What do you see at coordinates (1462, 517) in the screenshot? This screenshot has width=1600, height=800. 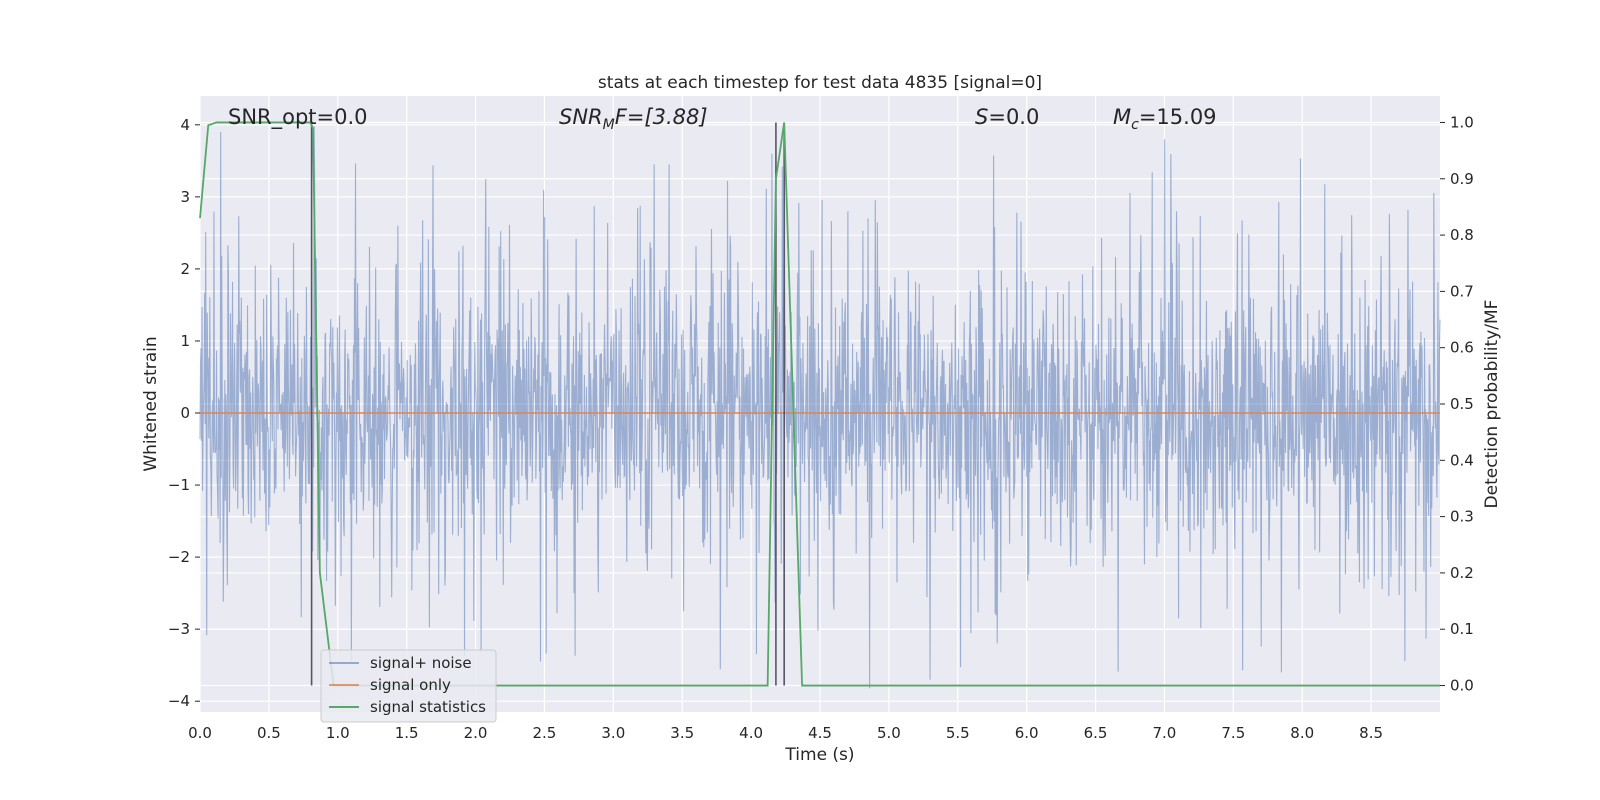 I see `y-right-tick-label: 0.3` at bounding box center [1462, 517].